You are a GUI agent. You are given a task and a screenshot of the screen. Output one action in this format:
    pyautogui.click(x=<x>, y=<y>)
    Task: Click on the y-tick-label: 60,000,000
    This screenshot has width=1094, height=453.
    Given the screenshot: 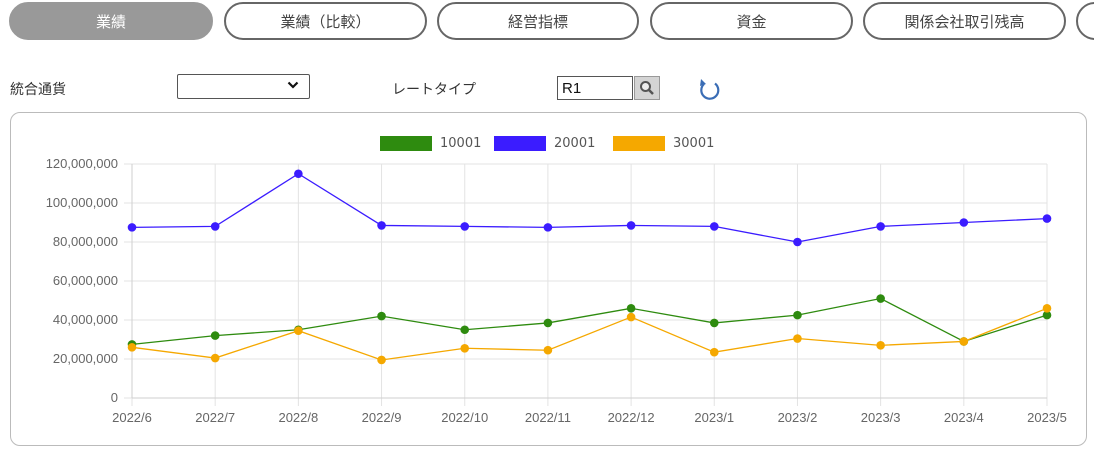 What is the action you would take?
    pyautogui.click(x=85, y=280)
    